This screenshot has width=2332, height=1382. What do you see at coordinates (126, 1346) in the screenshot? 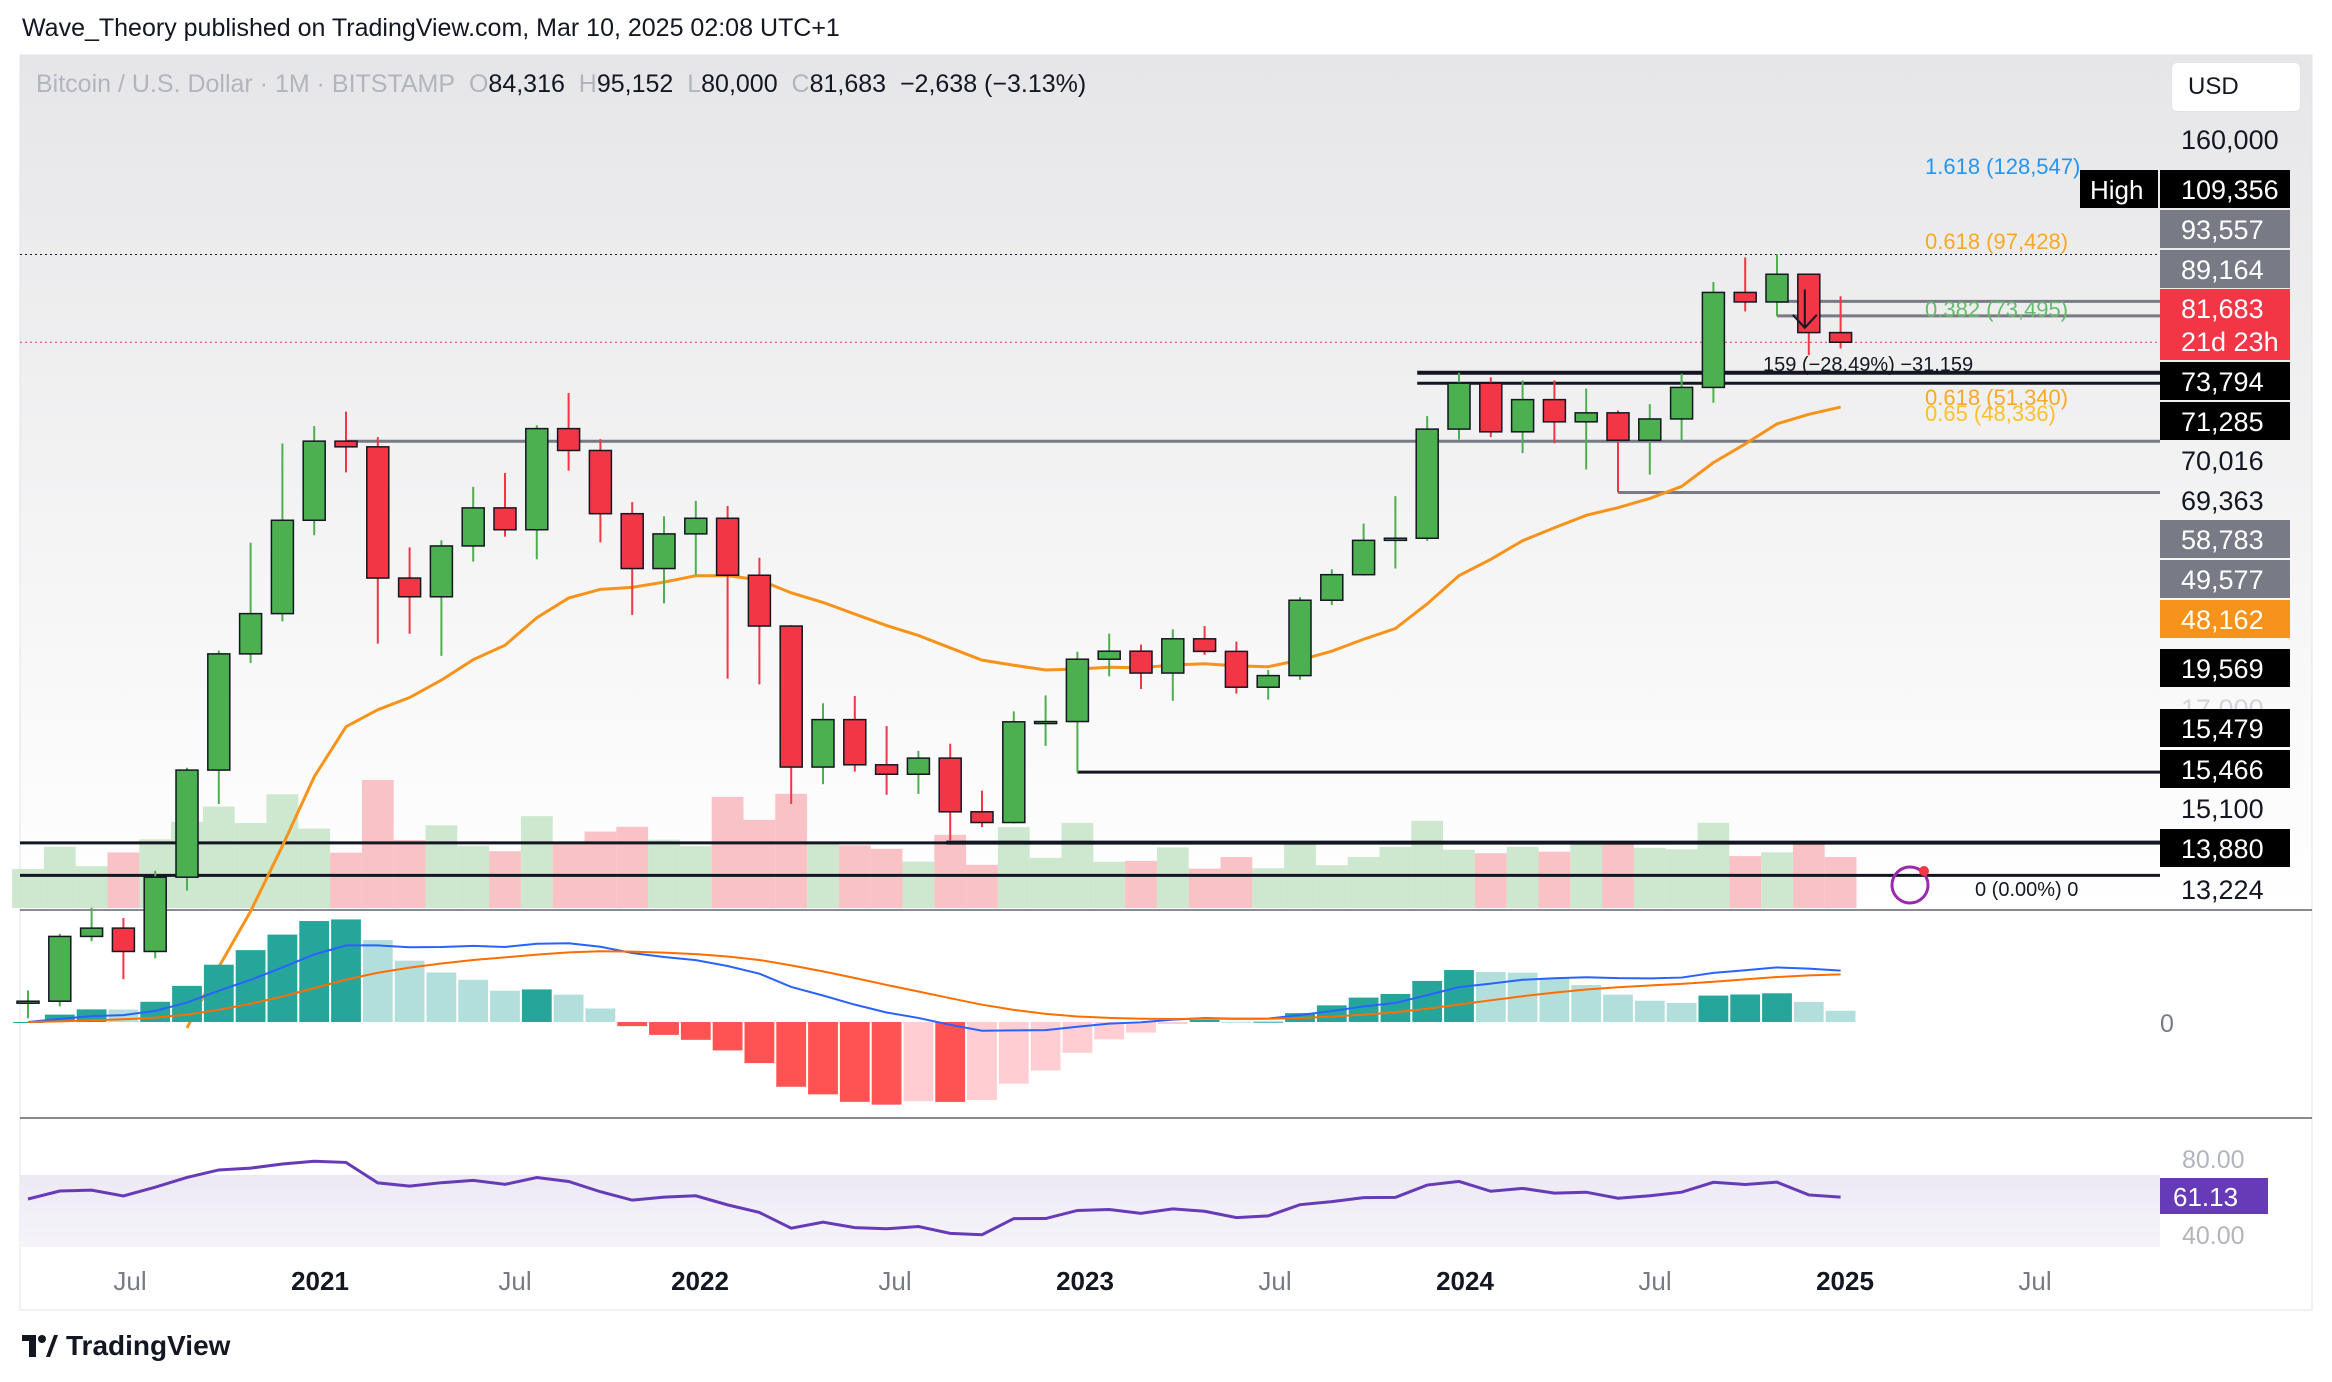
I see `tradingview-logo: TradingView` at bounding box center [126, 1346].